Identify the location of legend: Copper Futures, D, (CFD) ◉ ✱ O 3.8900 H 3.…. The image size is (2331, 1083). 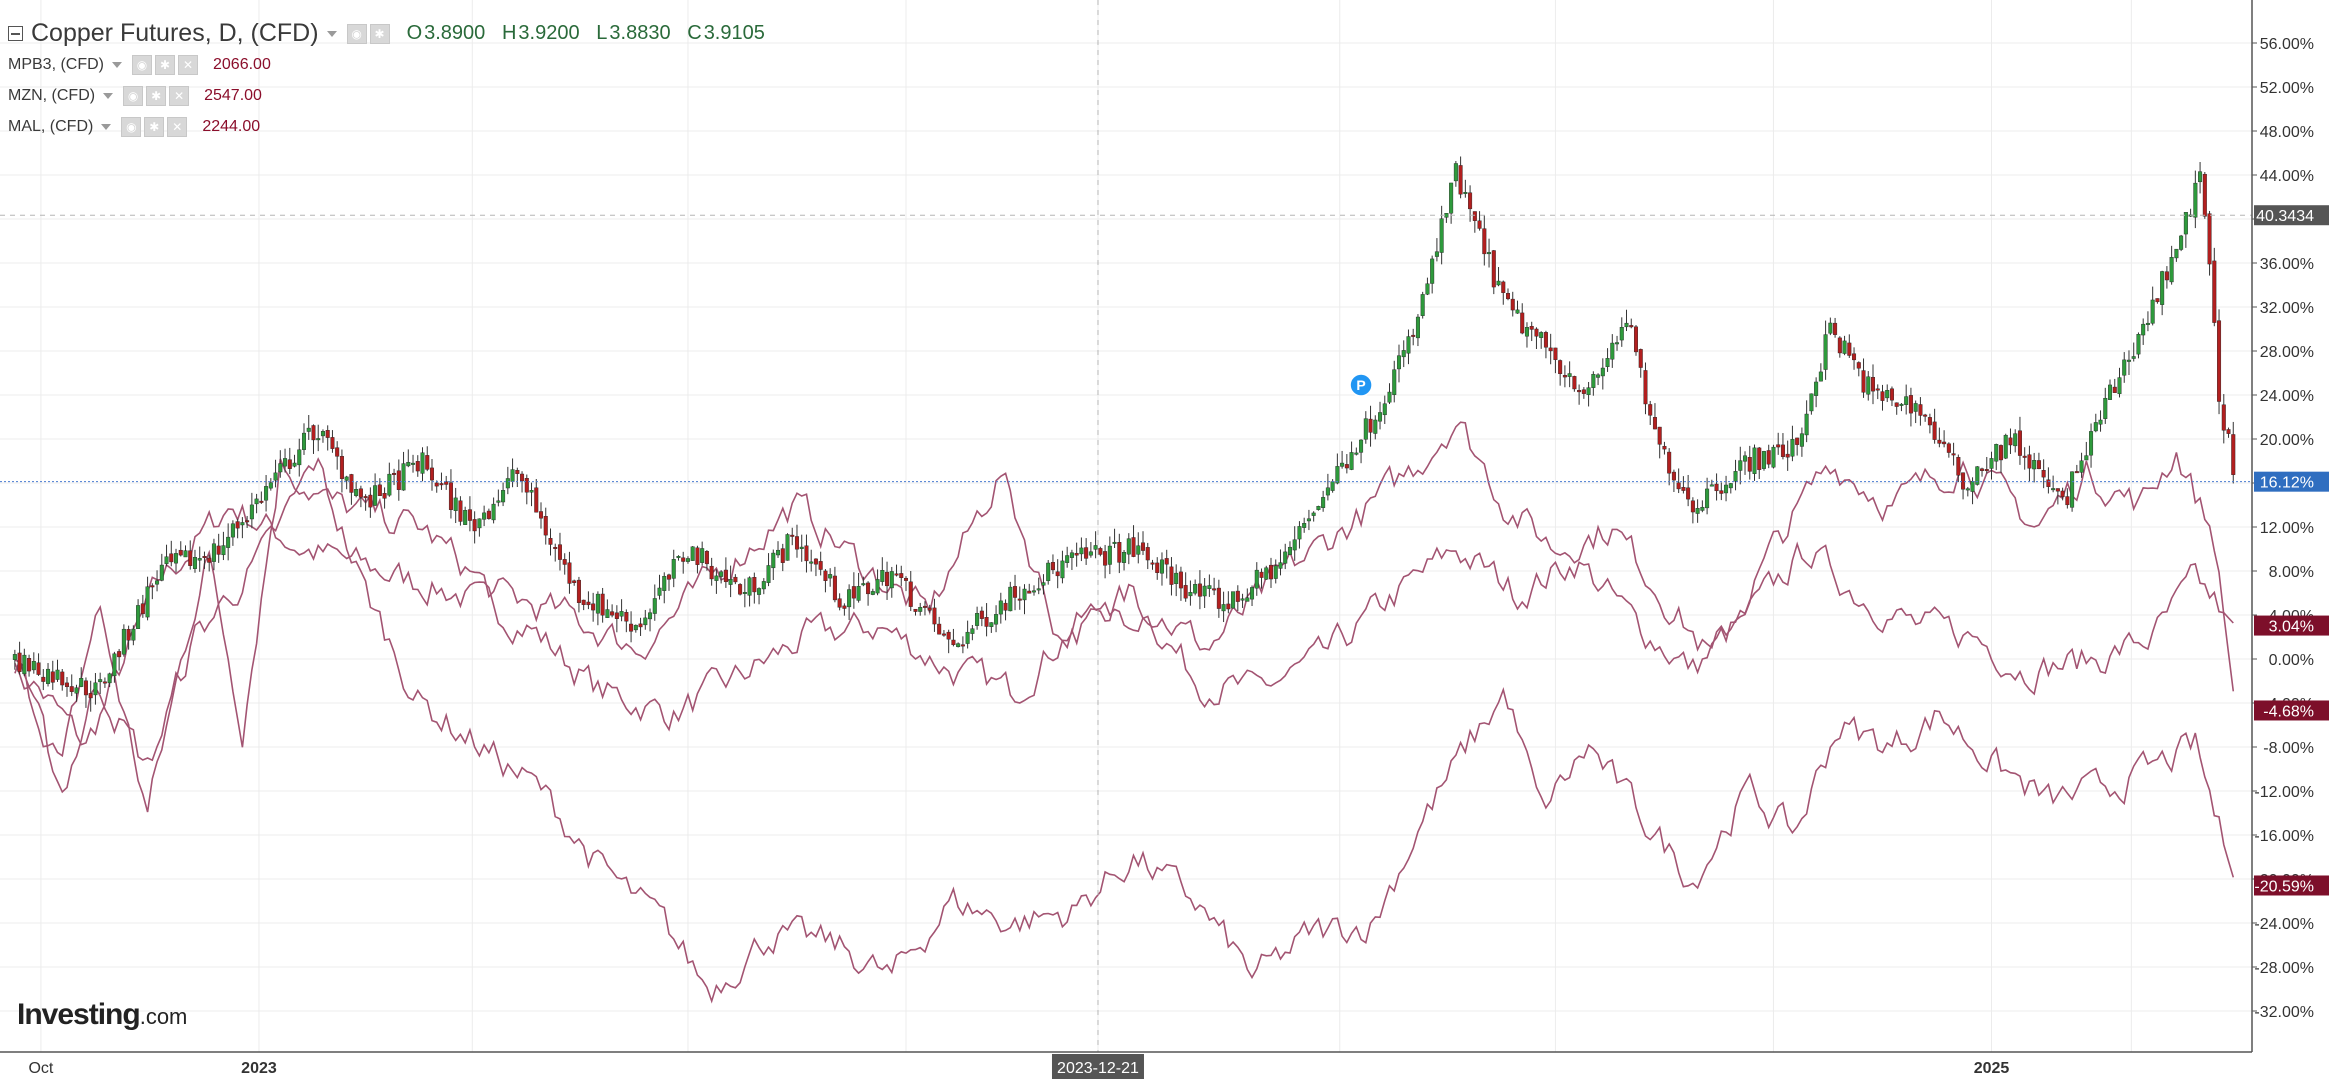
(386, 80).